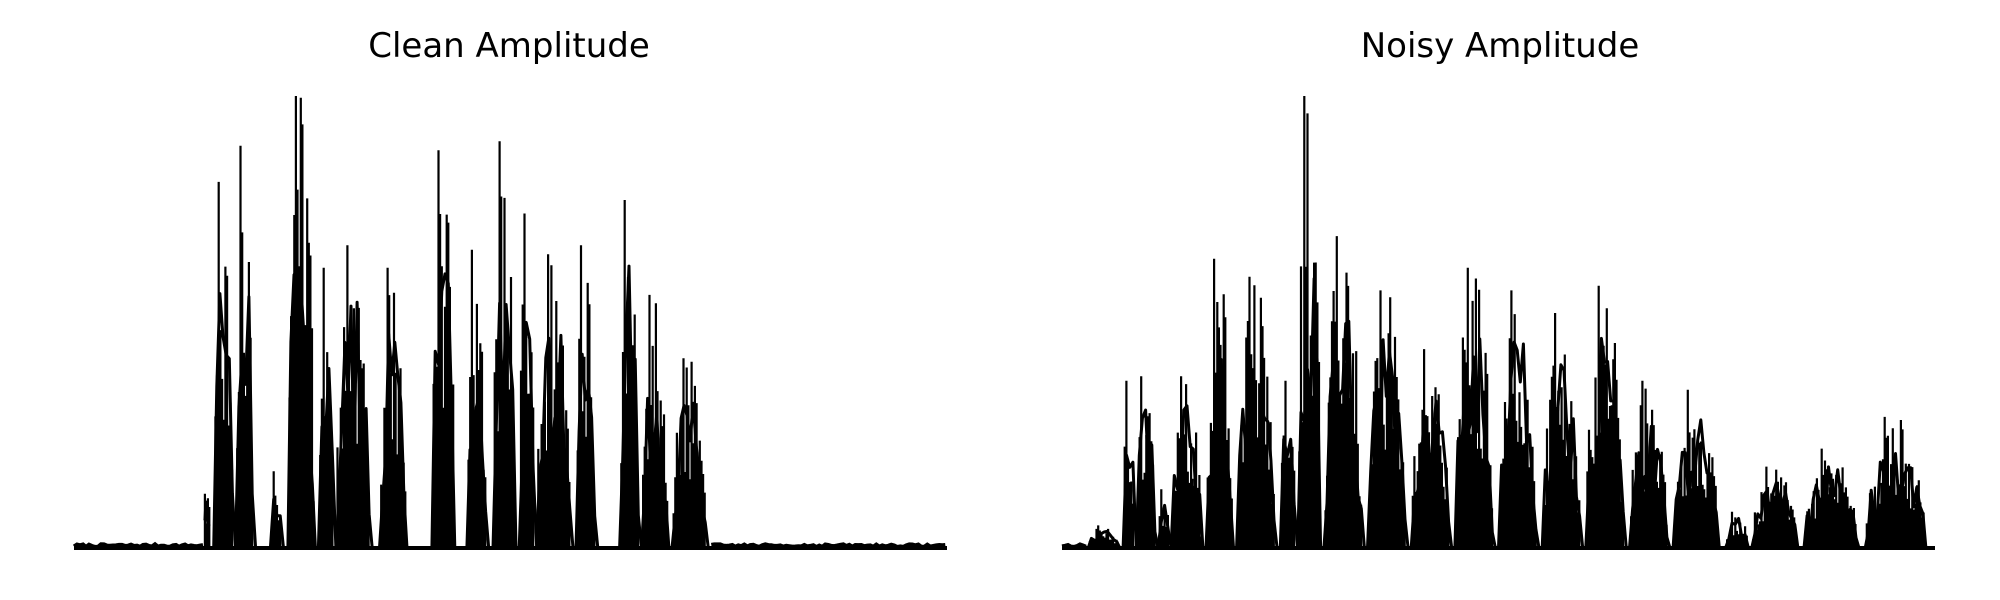 The height and width of the screenshot is (600, 2000). Describe the element at coordinates (509, 46) in the screenshot. I see `chart-title: Clean Amplitude` at that location.